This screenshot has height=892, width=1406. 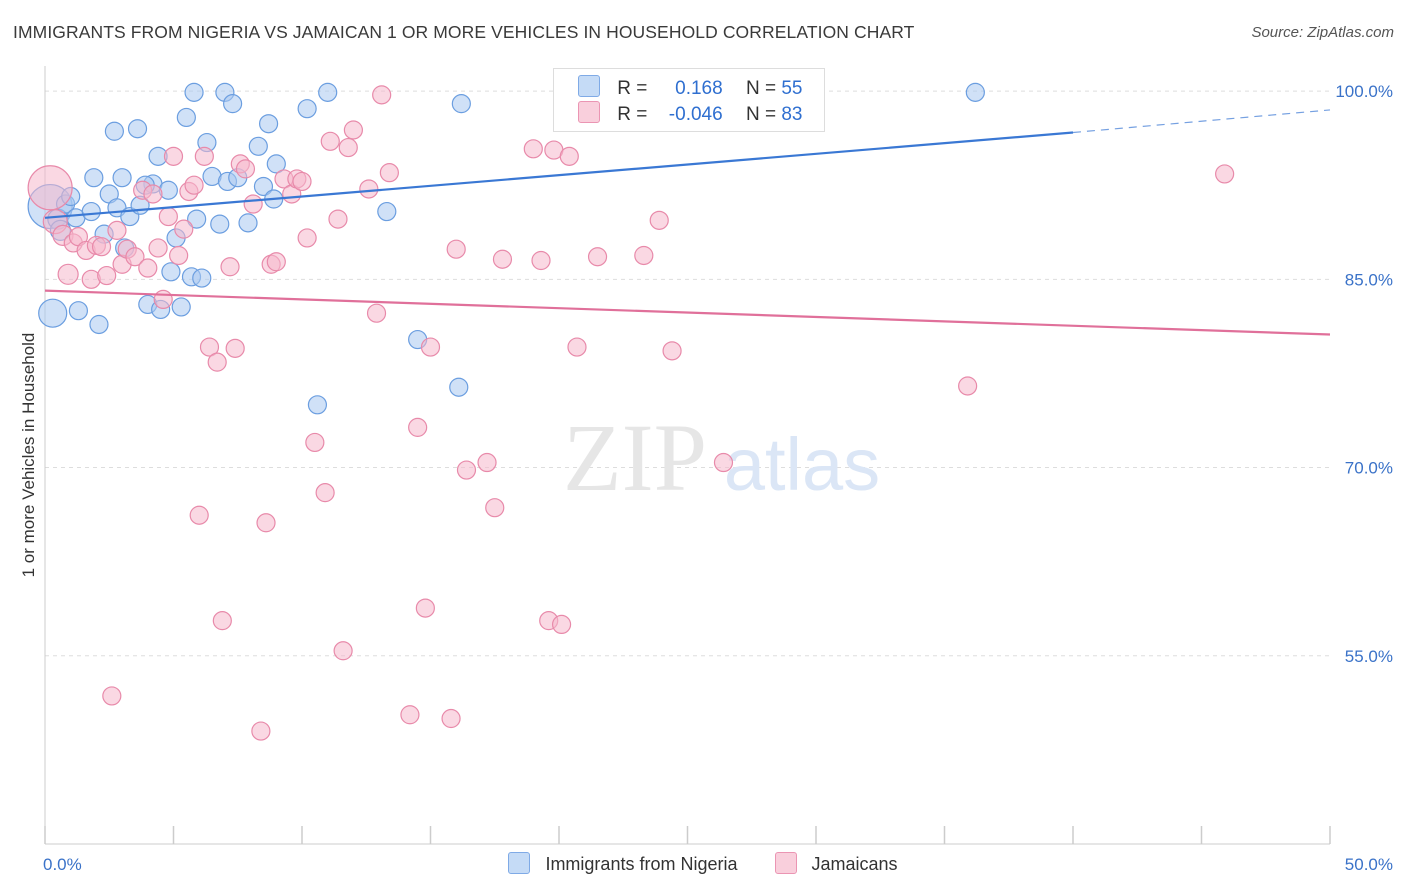 I want to click on source-credit: Source: ZipAtlas.com, so click(x=1322, y=32).